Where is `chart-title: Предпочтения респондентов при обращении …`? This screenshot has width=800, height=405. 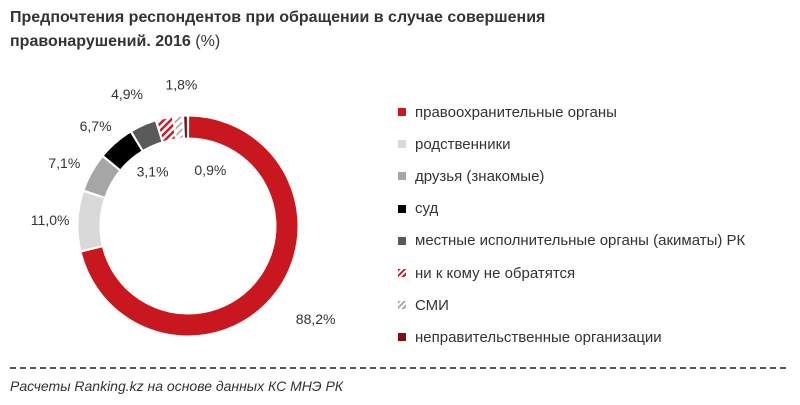 chart-title: Предпочтения респондентов при обращении … is located at coordinates (330, 30).